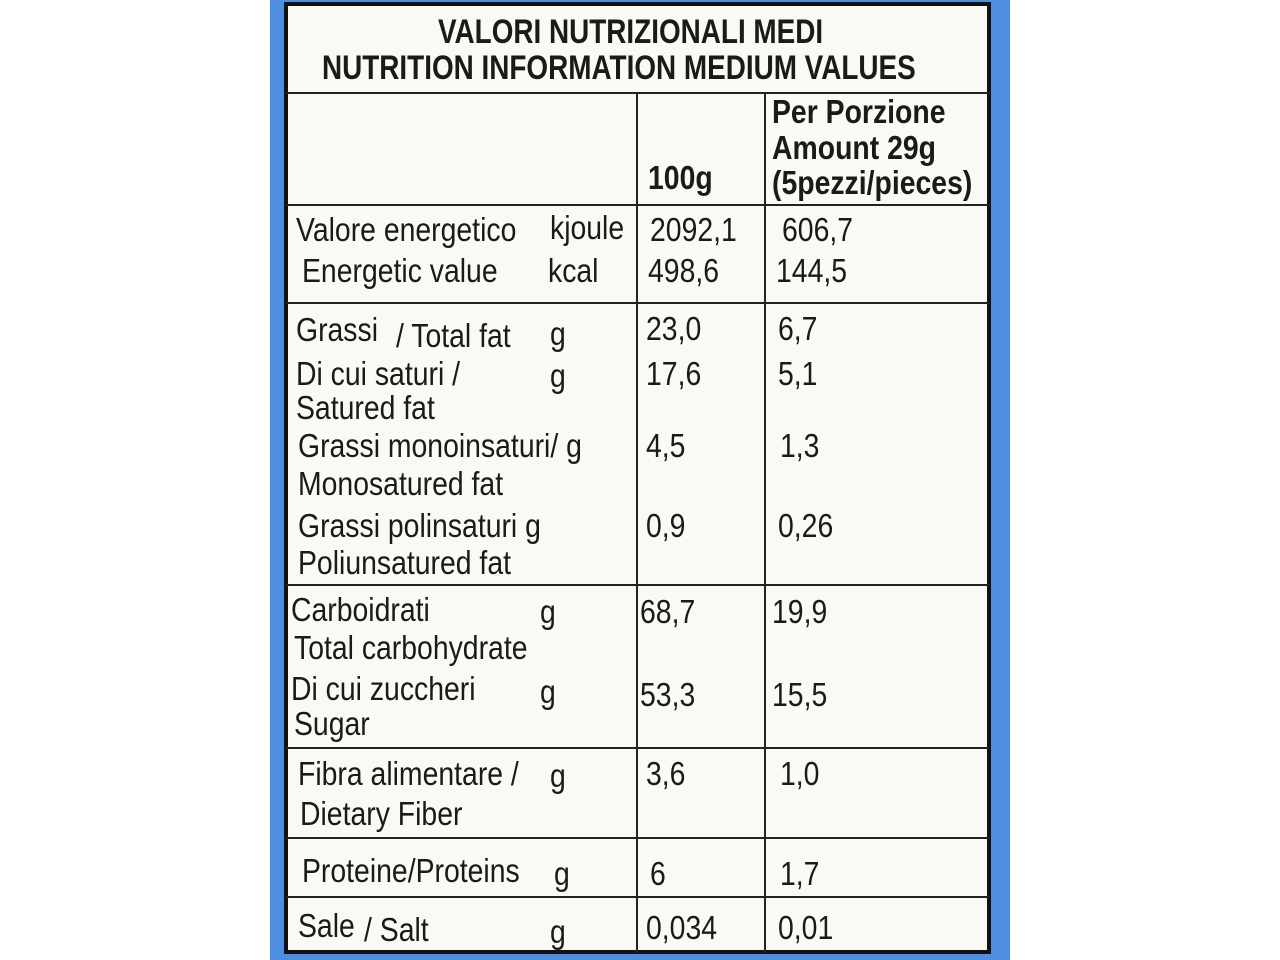 Image resolution: width=1280 pixels, height=960 pixels. What do you see at coordinates (798, 373) in the screenshot?
I see `sat-portion: 5,1` at bounding box center [798, 373].